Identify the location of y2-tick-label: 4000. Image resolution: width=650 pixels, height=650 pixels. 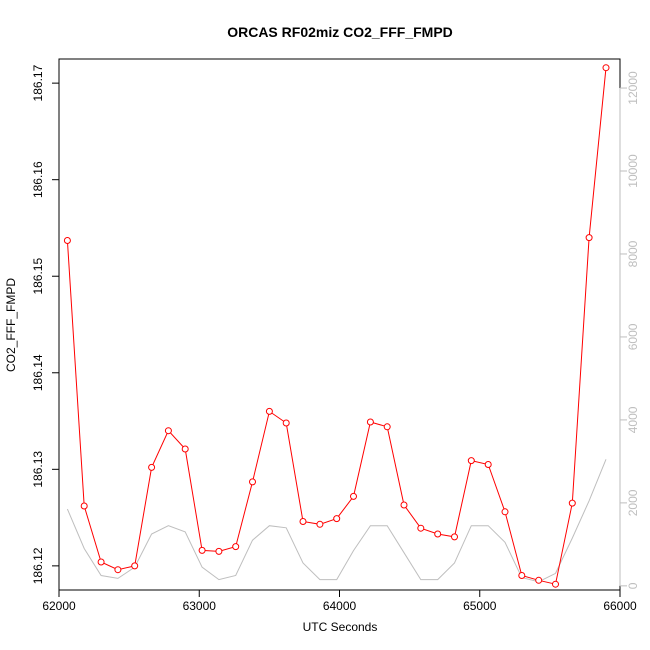
(633, 419).